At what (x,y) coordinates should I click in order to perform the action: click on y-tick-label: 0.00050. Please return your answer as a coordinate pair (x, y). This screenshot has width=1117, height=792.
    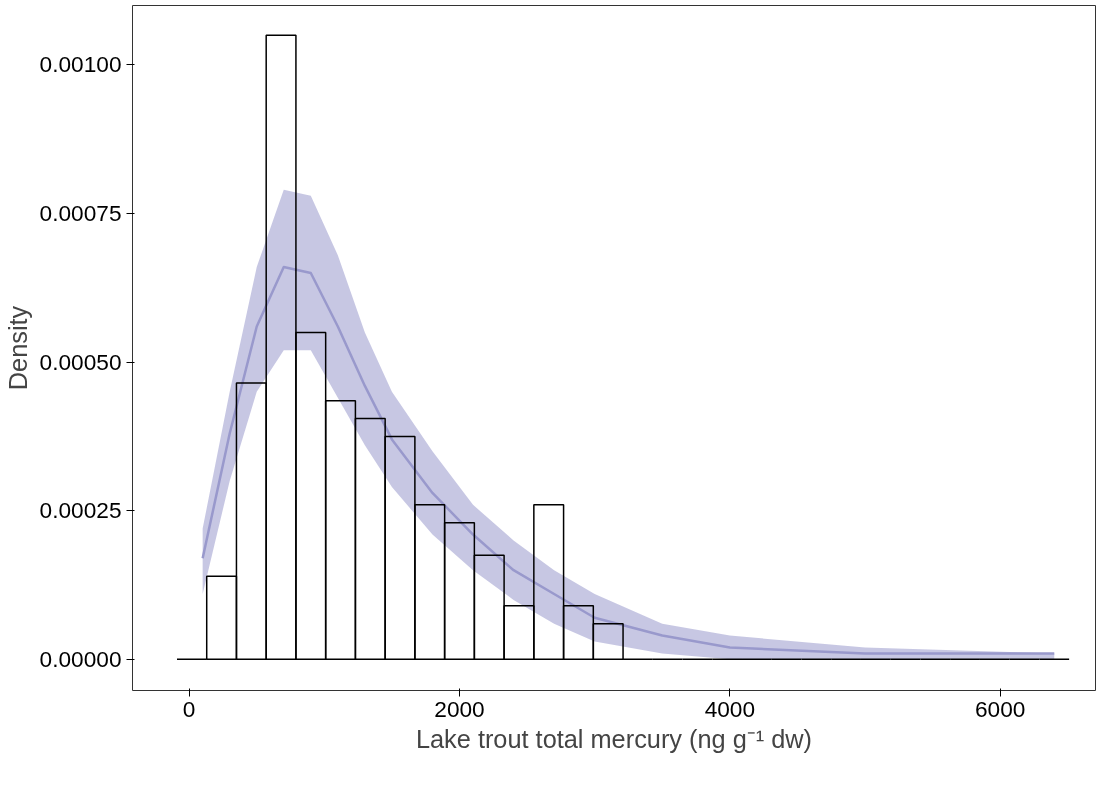
    Looking at the image, I should click on (80, 361).